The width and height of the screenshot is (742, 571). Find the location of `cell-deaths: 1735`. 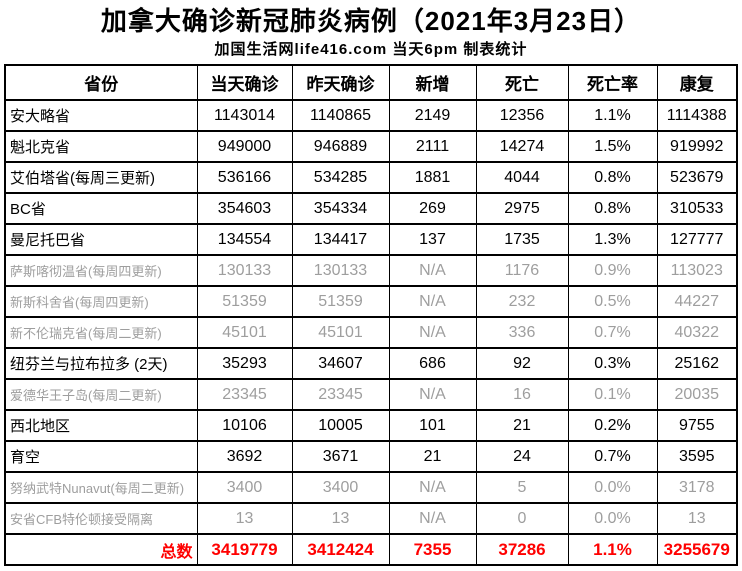

cell-deaths: 1735 is located at coordinates (522, 239).